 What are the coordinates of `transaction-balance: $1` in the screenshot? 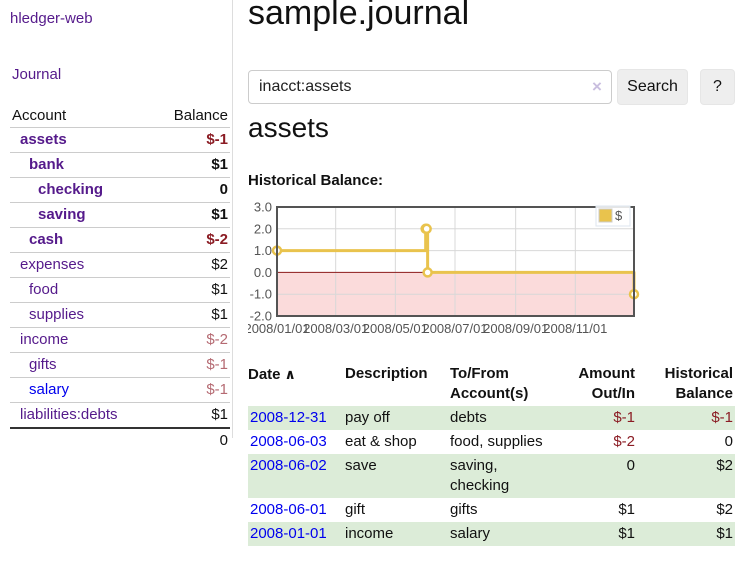 It's located at (724, 533).